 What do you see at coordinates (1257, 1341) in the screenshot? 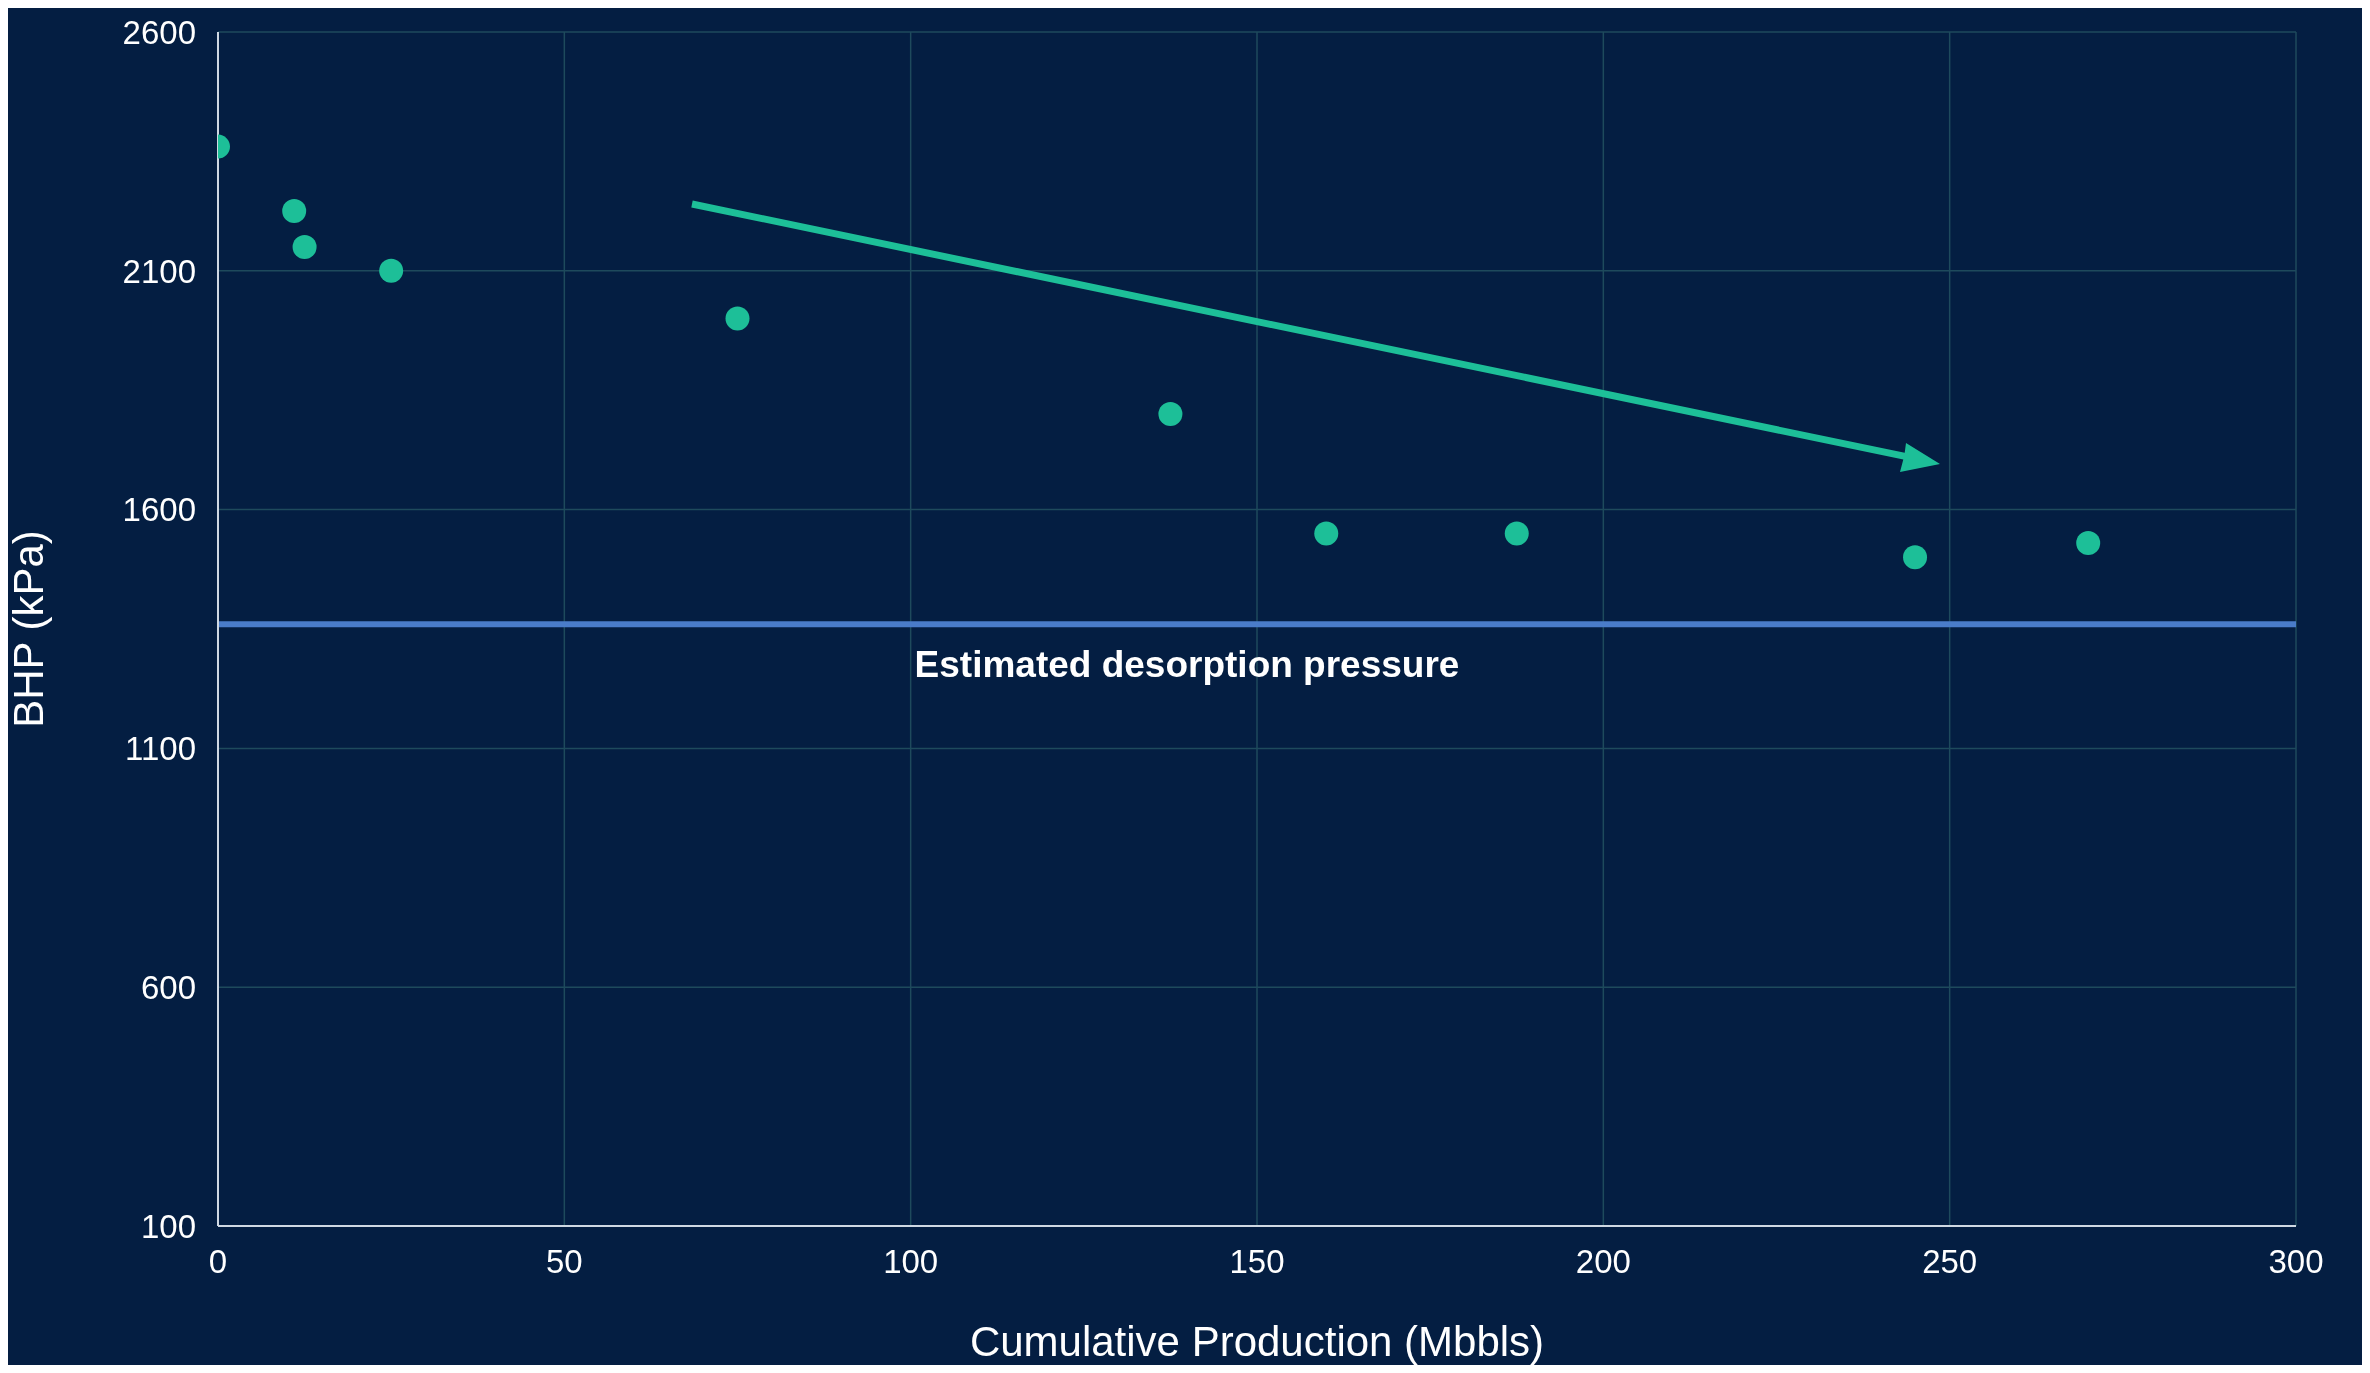
I see `x-axis-title: Cumulative Production (Mbbls)` at bounding box center [1257, 1341].